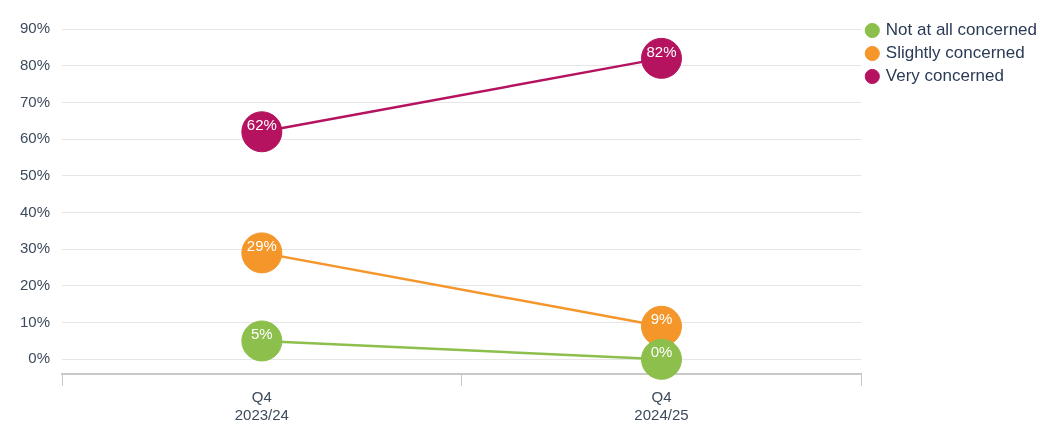  What do you see at coordinates (35, 174) in the screenshot?
I see `y-tick-label: 50%` at bounding box center [35, 174].